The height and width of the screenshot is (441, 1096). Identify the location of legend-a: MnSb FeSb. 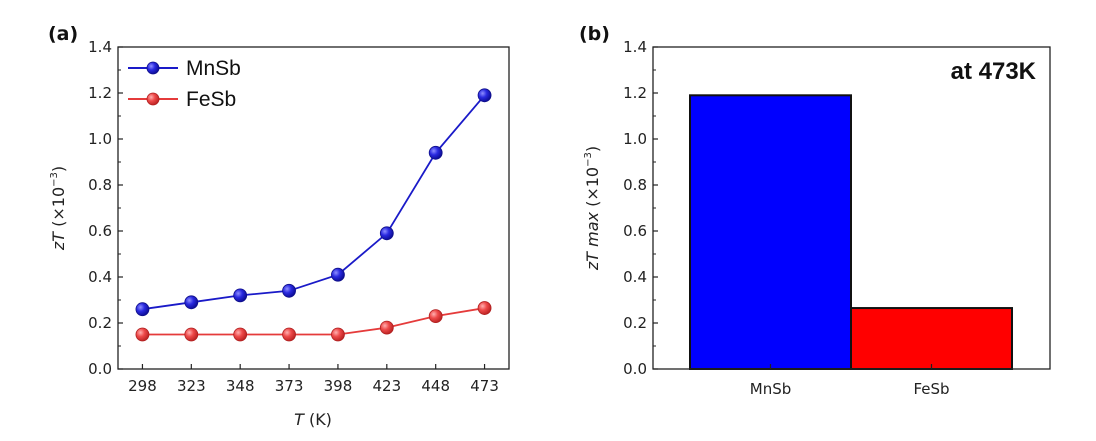
(184, 84).